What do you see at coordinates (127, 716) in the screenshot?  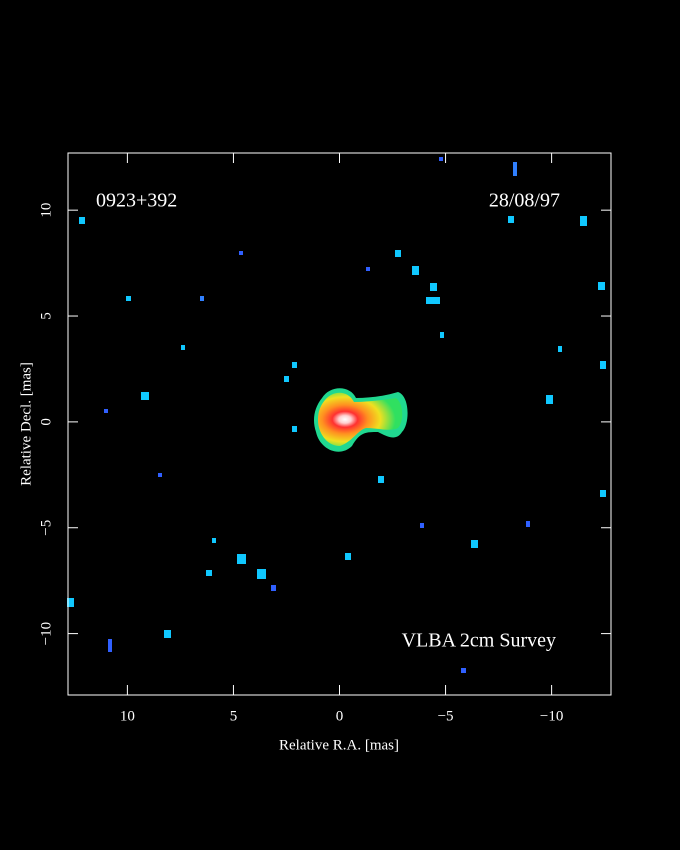 I see `x-tick-label: 10` at bounding box center [127, 716].